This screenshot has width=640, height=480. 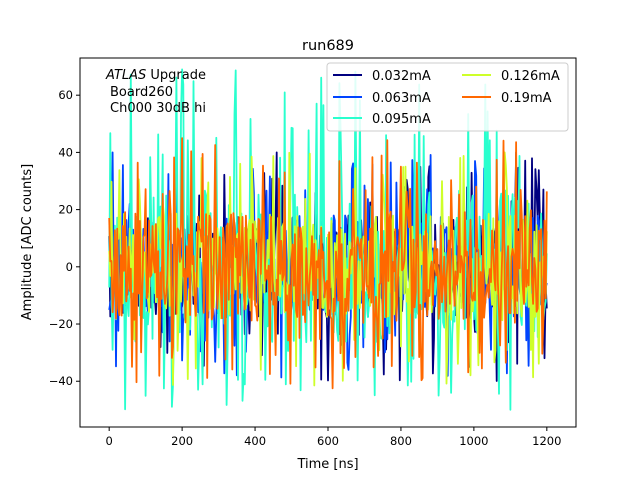 What do you see at coordinates (176, 75) in the screenshot?
I see `atlas-suffix: Upgrade` at bounding box center [176, 75].